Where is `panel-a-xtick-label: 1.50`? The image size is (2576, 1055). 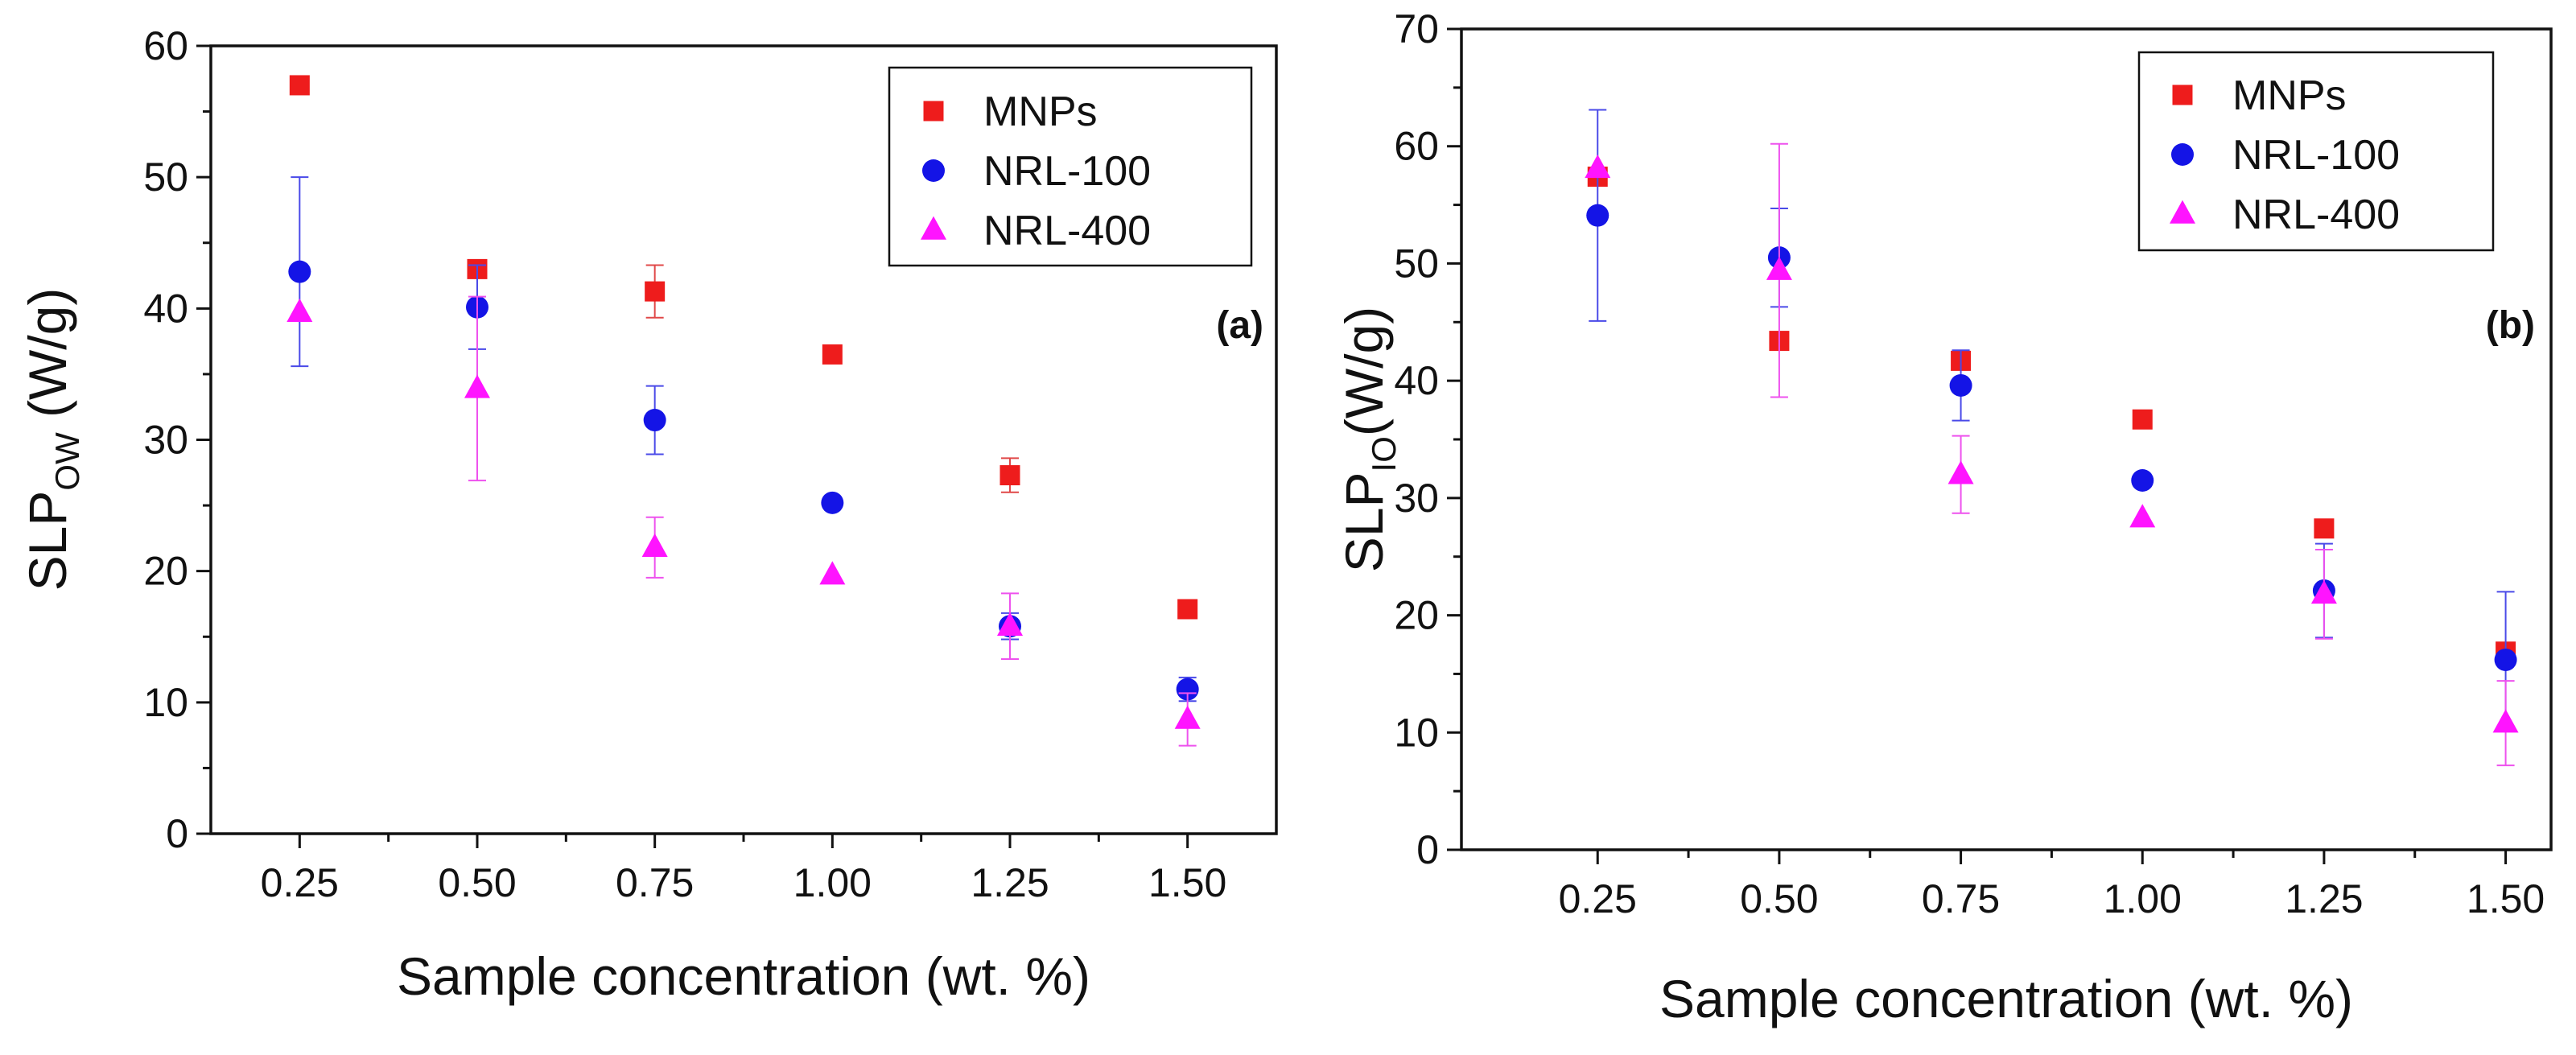
panel-a-xtick-label: 1.50 is located at coordinates (1187, 882).